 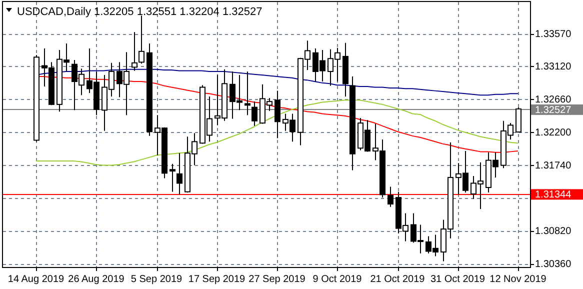 I want to click on y-tick-label: 1.32660, so click(x=553, y=100).